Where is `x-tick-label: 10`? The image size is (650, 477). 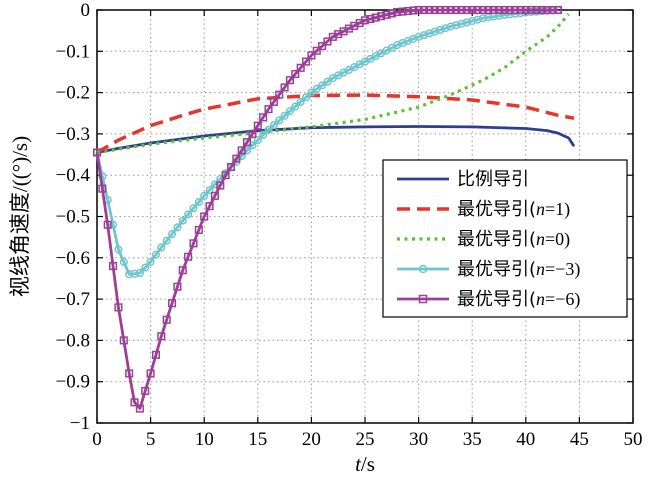 x-tick-label: 10 is located at coordinates (204, 439).